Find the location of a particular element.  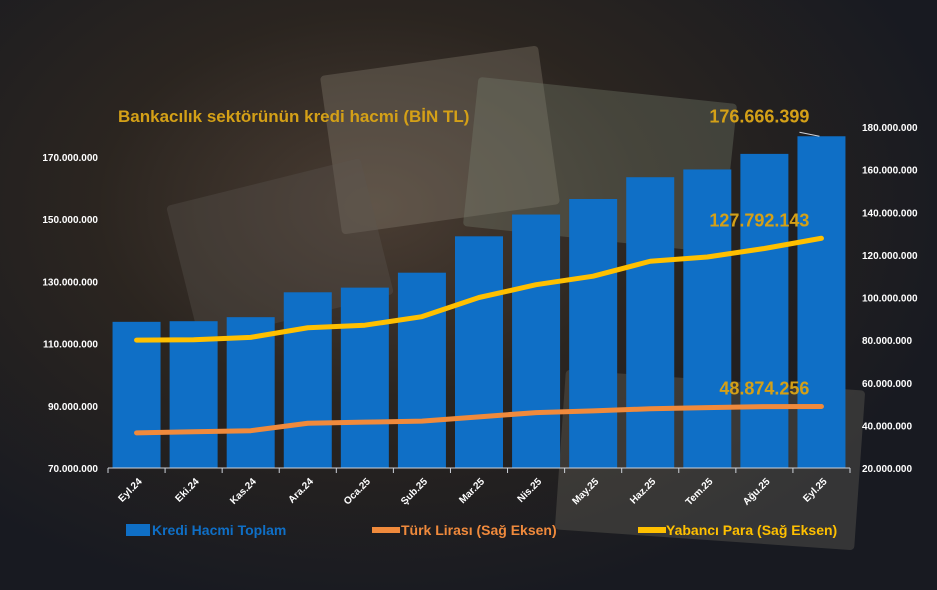

right-tick-label: 160.000.000 is located at coordinates (890, 171).